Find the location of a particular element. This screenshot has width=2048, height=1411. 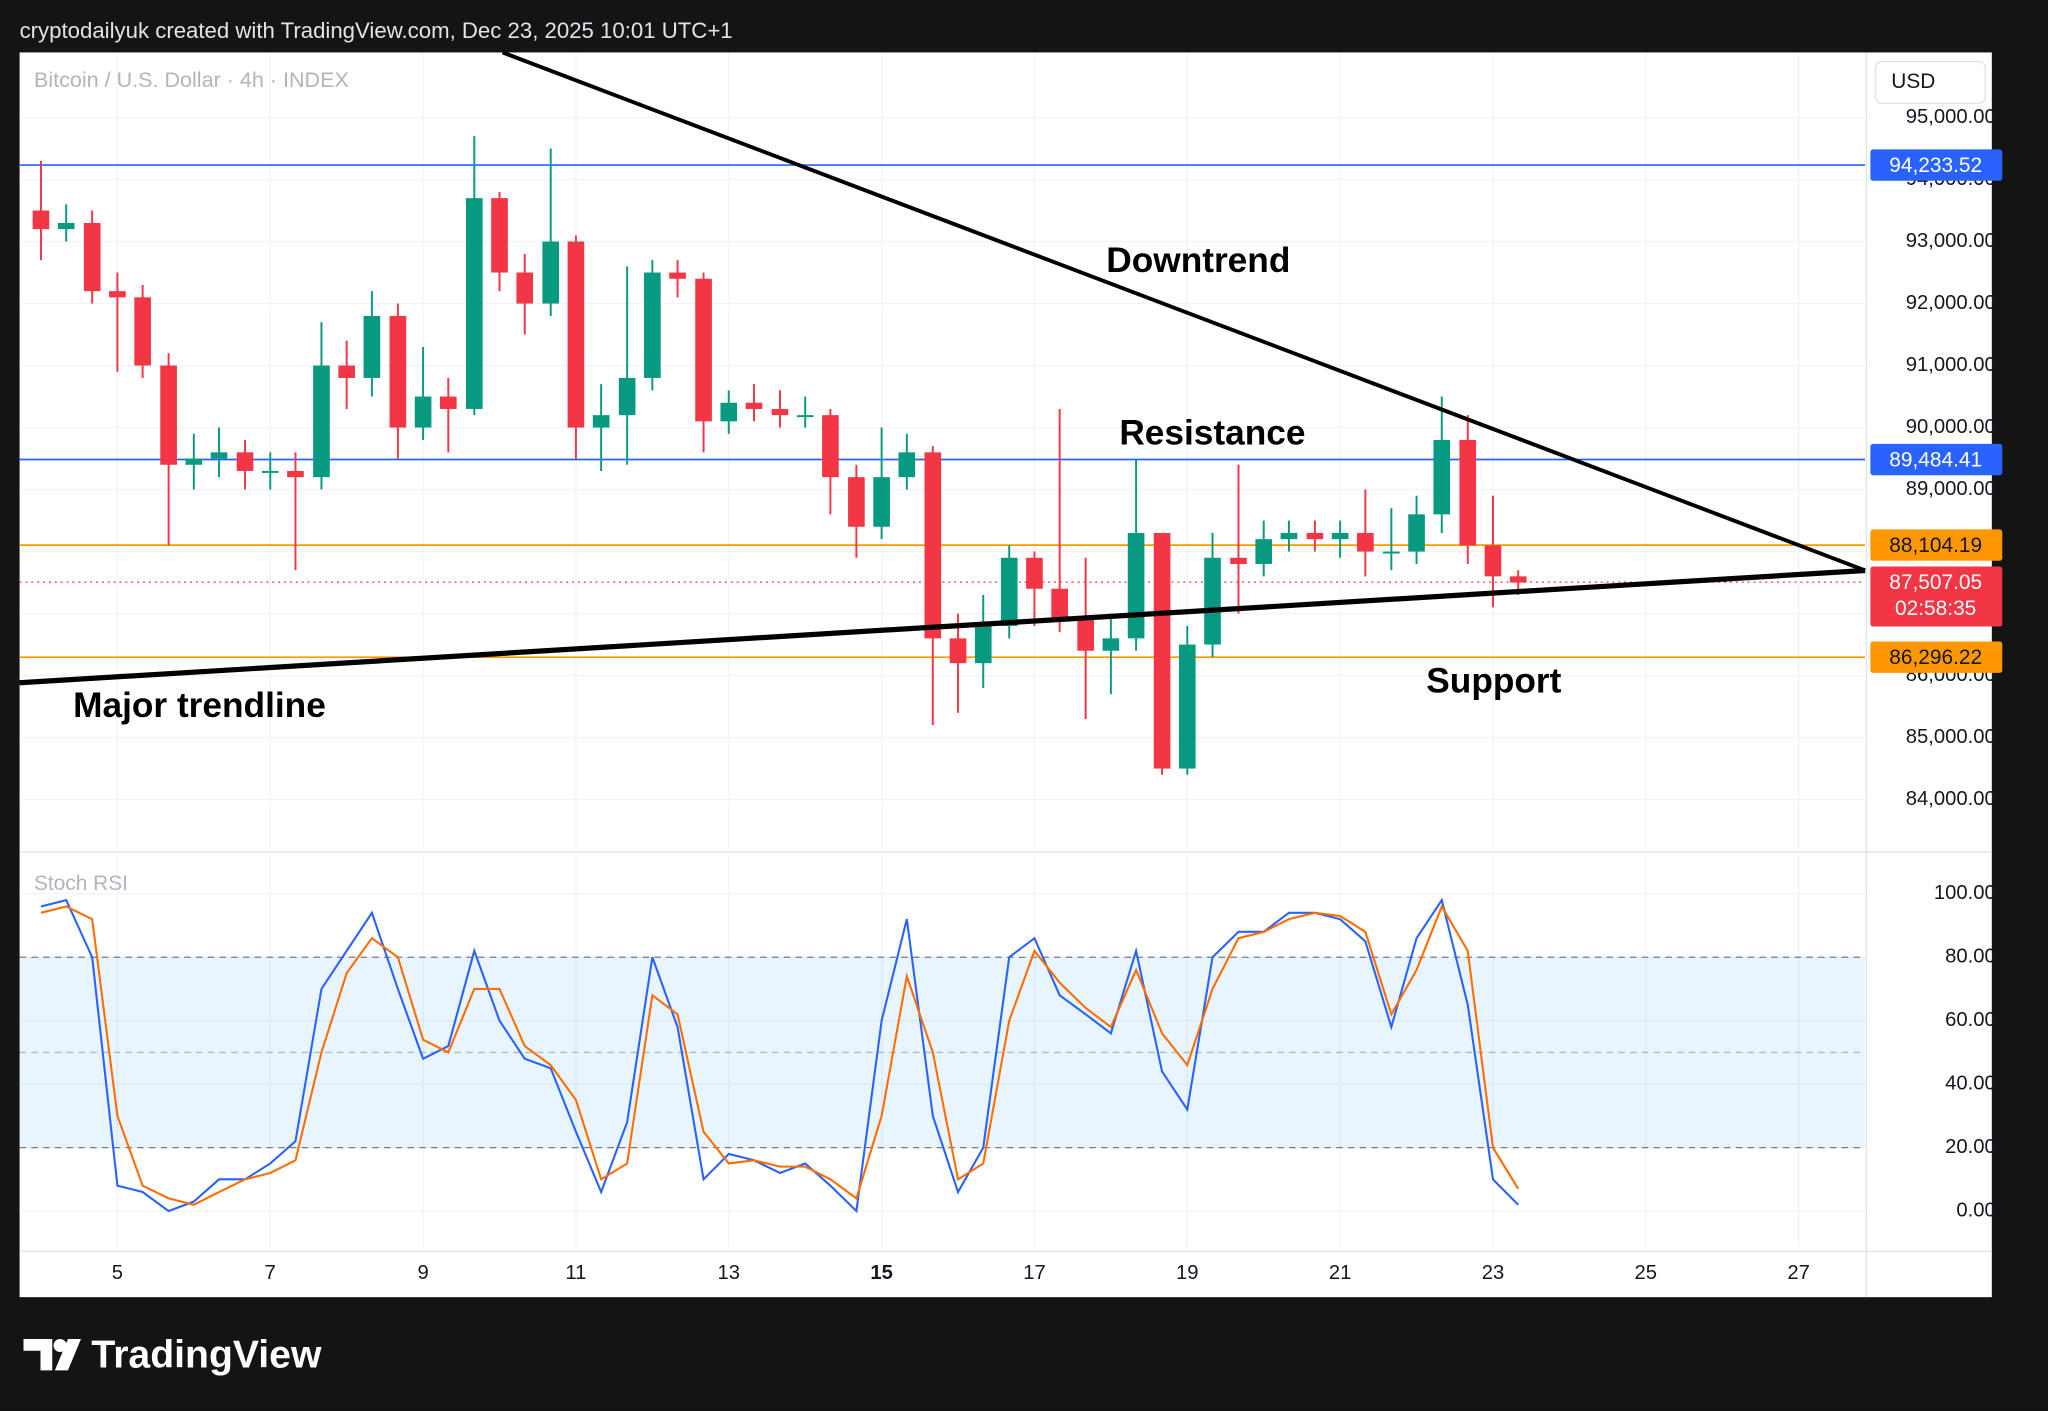

y-tick-label: 92,000.00 is located at coordinates (1951, 303).